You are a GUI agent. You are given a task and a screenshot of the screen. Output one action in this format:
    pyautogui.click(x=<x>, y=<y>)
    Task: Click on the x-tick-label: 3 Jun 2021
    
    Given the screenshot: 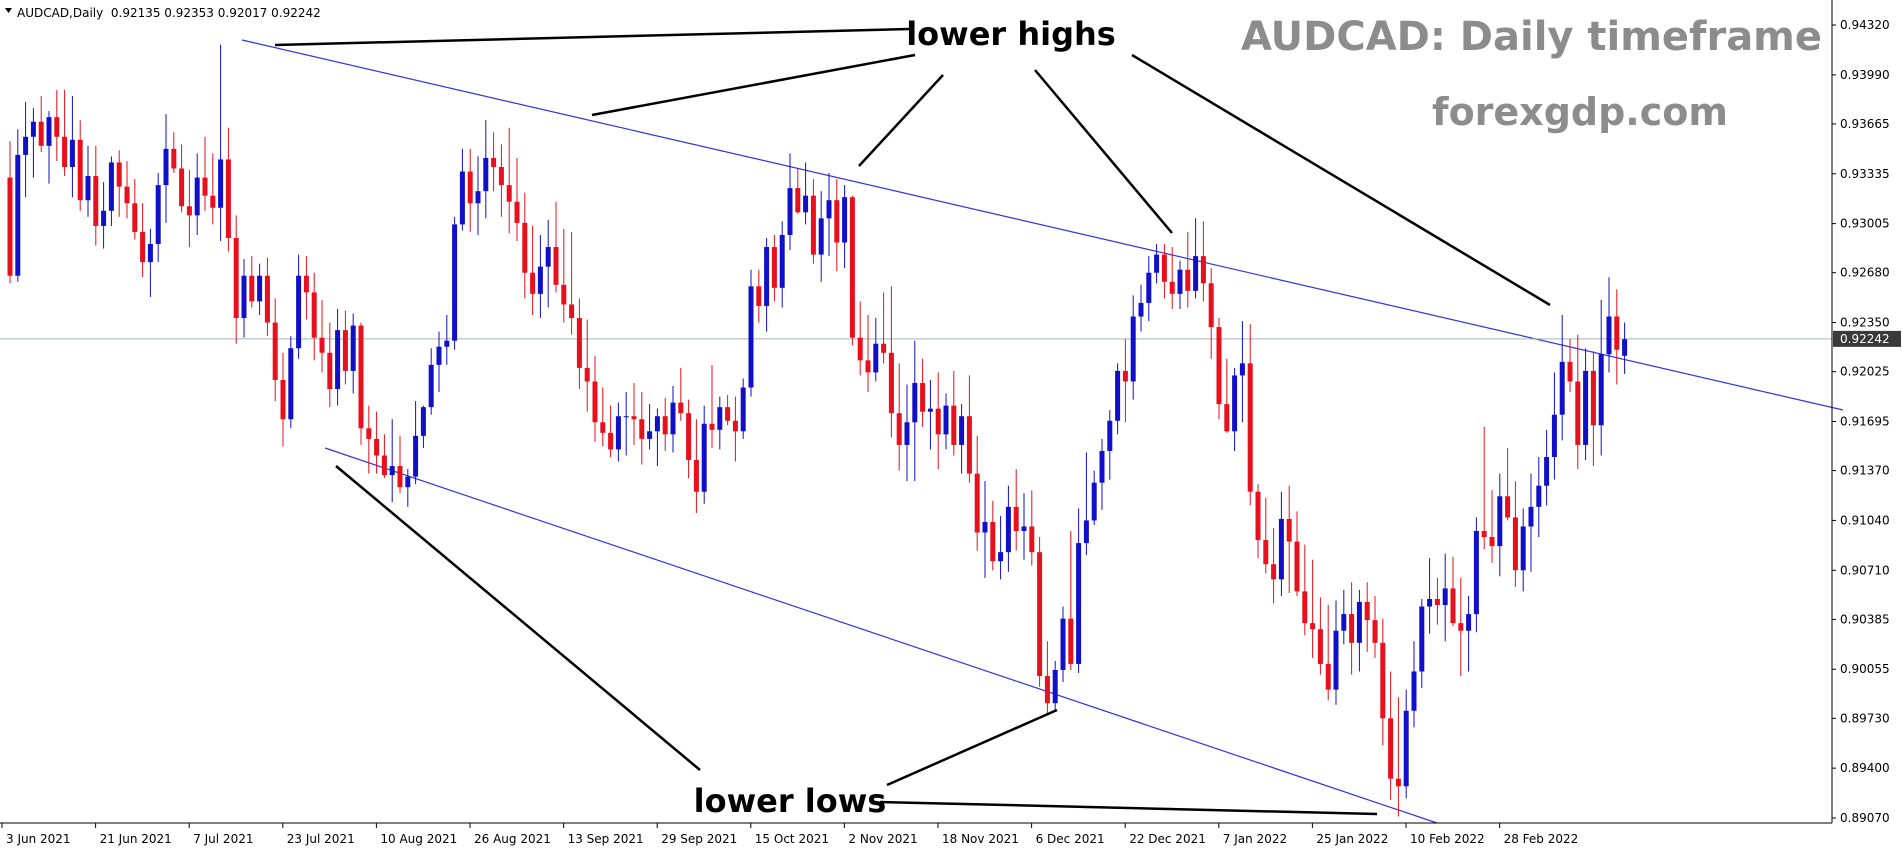 What is the action you would take?
    pyautogui.click(x=38, y=839)
    